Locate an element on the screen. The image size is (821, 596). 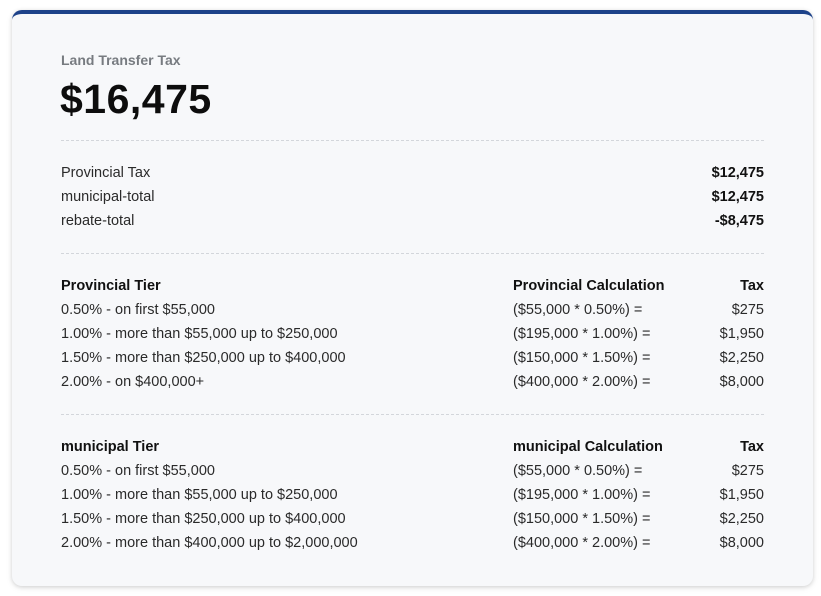
column-header-tier: Provincial Tier is located at coordinates (111, 286).